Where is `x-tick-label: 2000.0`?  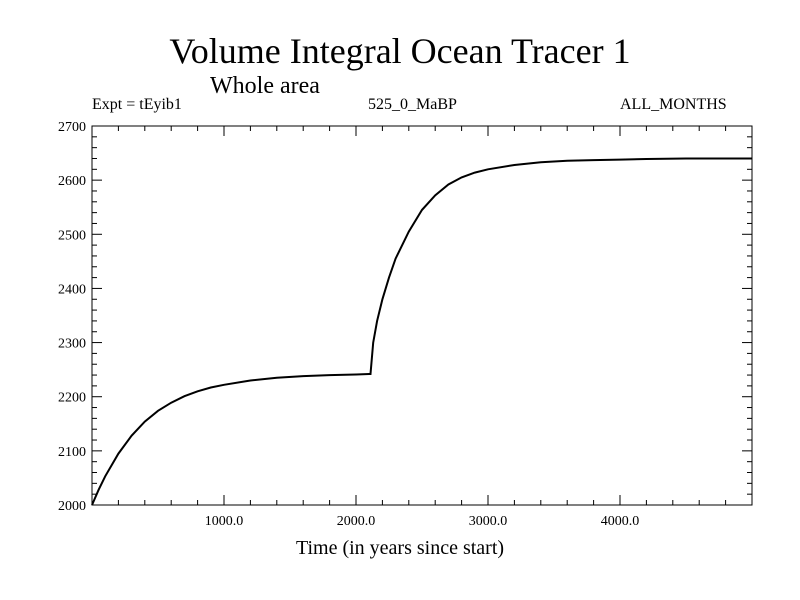 x-tick-label: 2000.0 is located at coordinates (356, 521).